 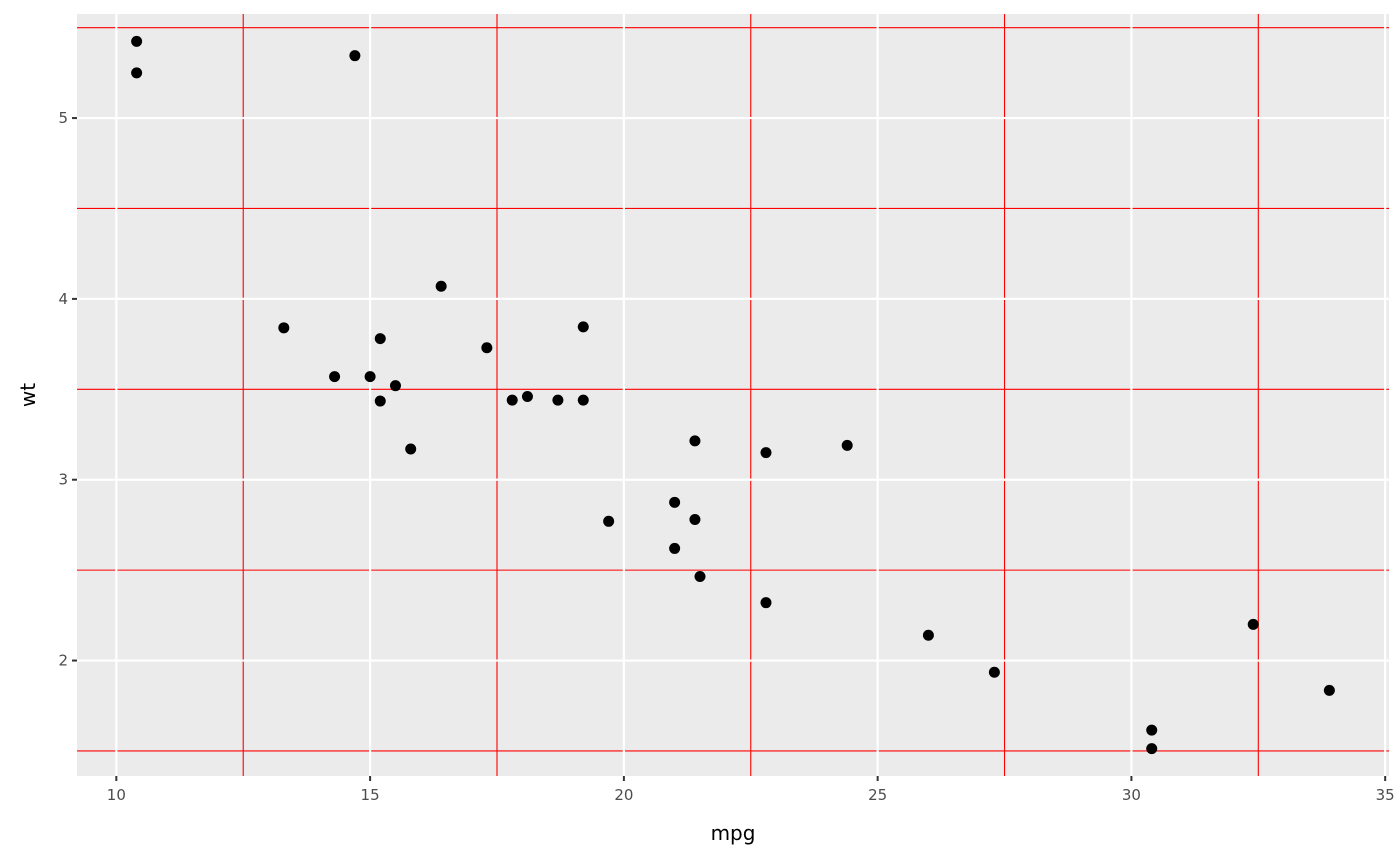 I want to click on y-tick-label: 5, so click(x=63, y=118).